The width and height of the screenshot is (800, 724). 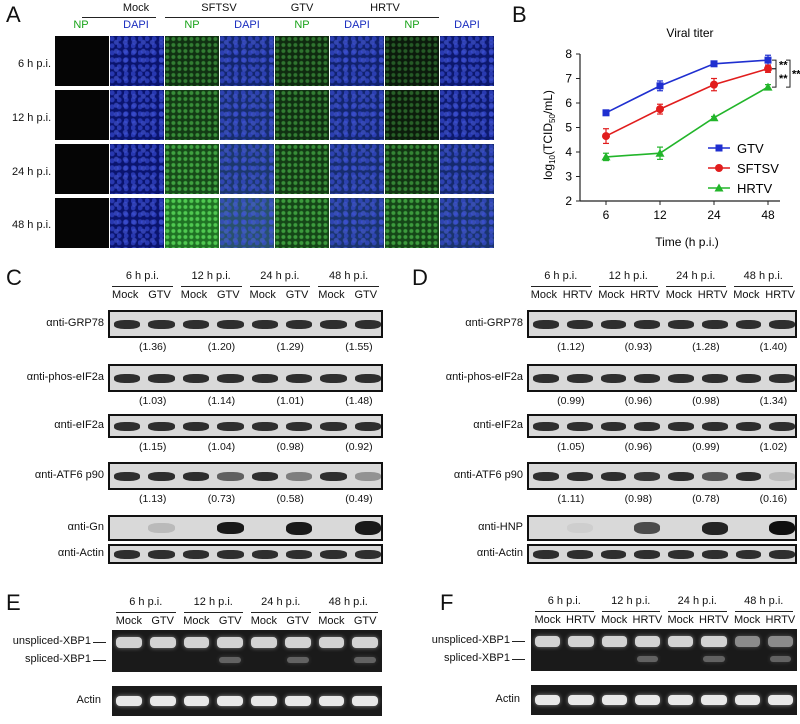 What do you see at coordinates (221, 447) in the screenshot?
I see `band-ratio: (1.04)` at bounding box center [221, 447].